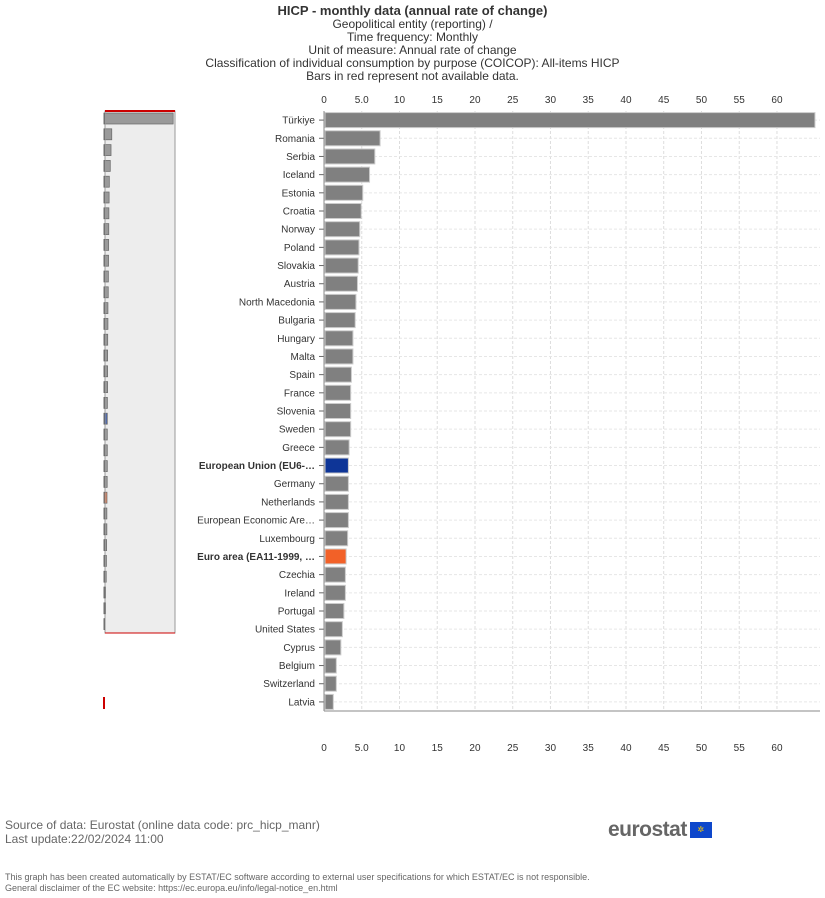 The image size is (825, 898). I want to click on category-label: Türkiye, so click(298, 121).